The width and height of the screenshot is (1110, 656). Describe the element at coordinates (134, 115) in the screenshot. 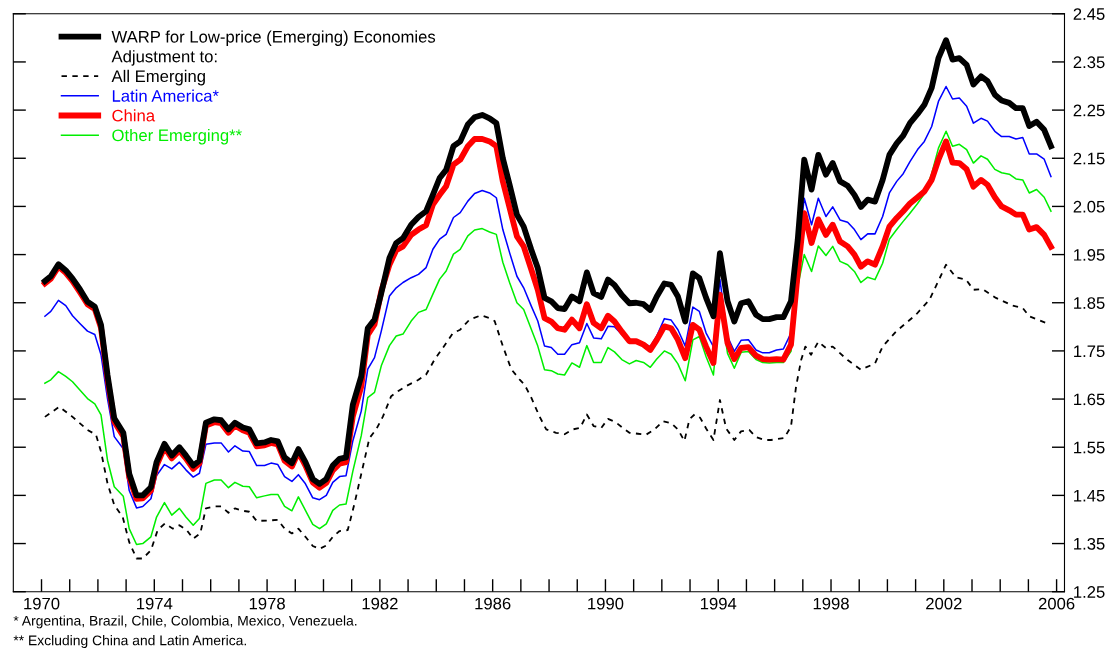

I see `legend-label: China` at that location.